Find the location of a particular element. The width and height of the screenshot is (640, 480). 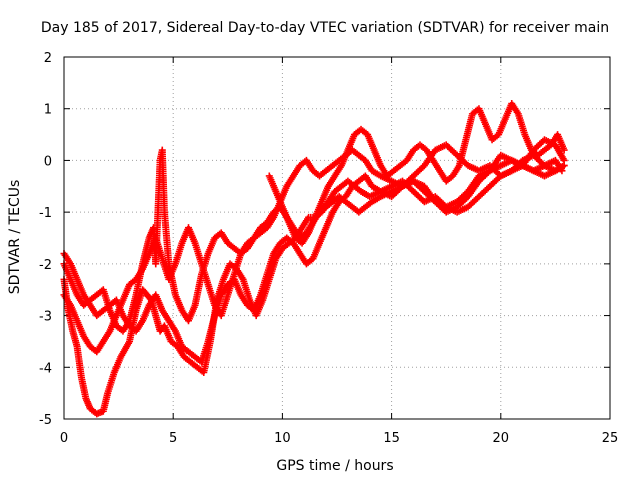

y-tick-label: -5 is located at coordinates (45, 420).